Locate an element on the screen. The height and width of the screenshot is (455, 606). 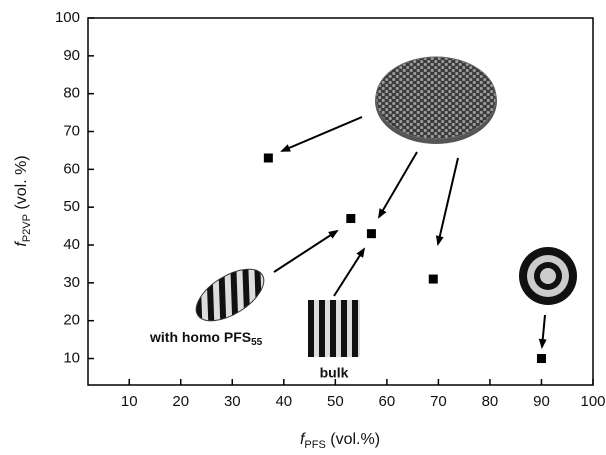
y-tick-label: 70 is located at coordinates (71, 130).